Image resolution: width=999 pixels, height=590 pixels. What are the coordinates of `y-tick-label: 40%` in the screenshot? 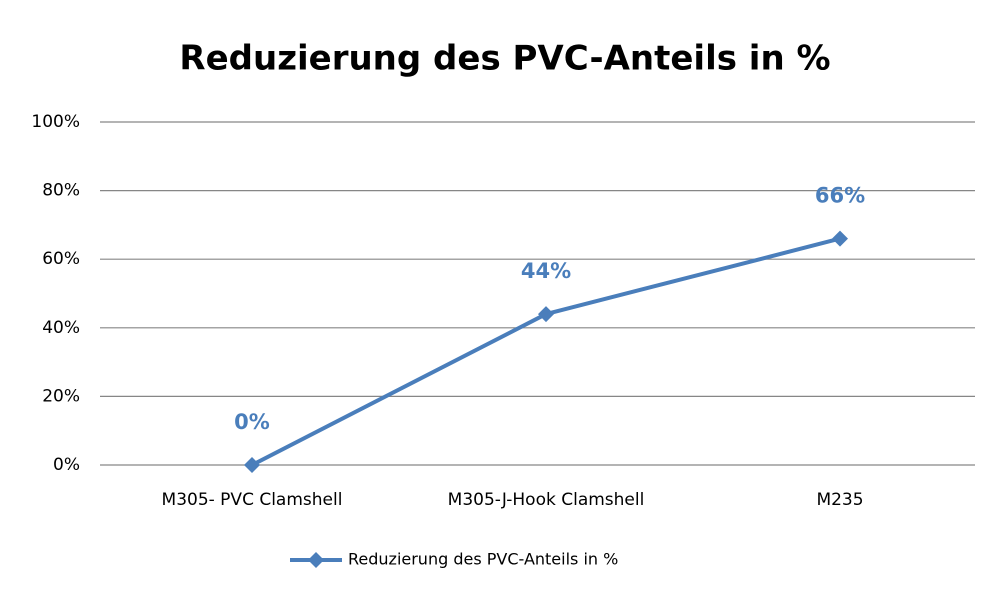 It's located at (61, 328).